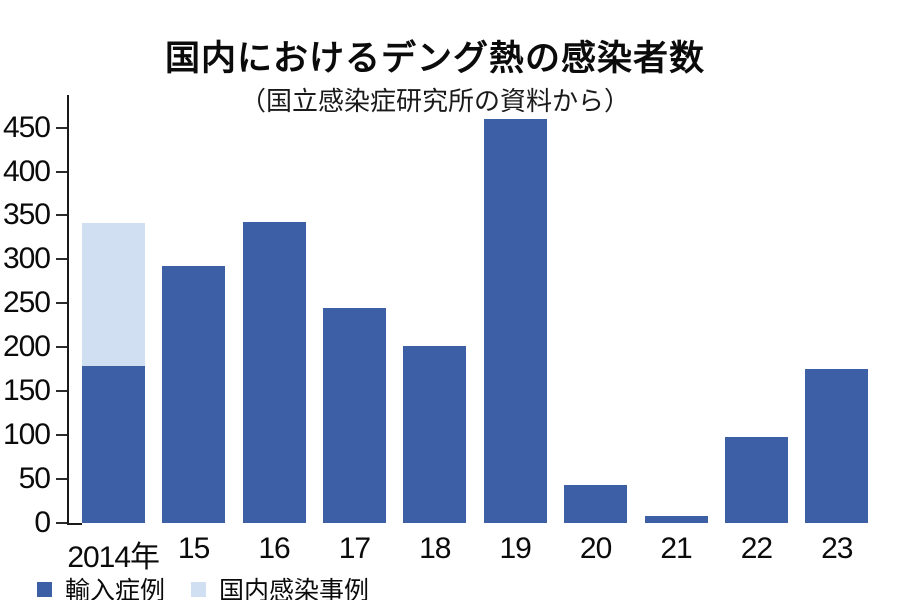 The width and height of the screenshot is (900, 600). I want to click on x-axis-label: 21, so click(676, 548).